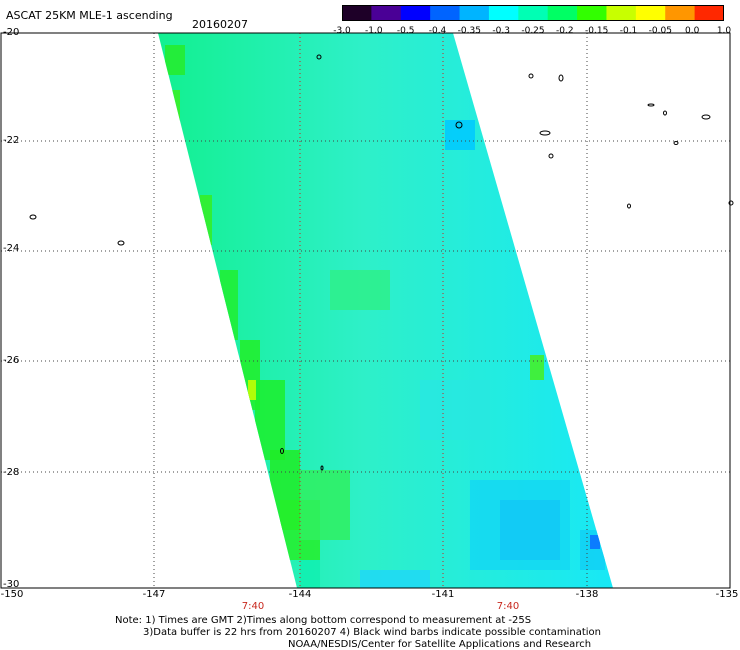  Describe the element at coordinates (300, 594) in the screenshot. I see `lon-label-144: -144` at that location.